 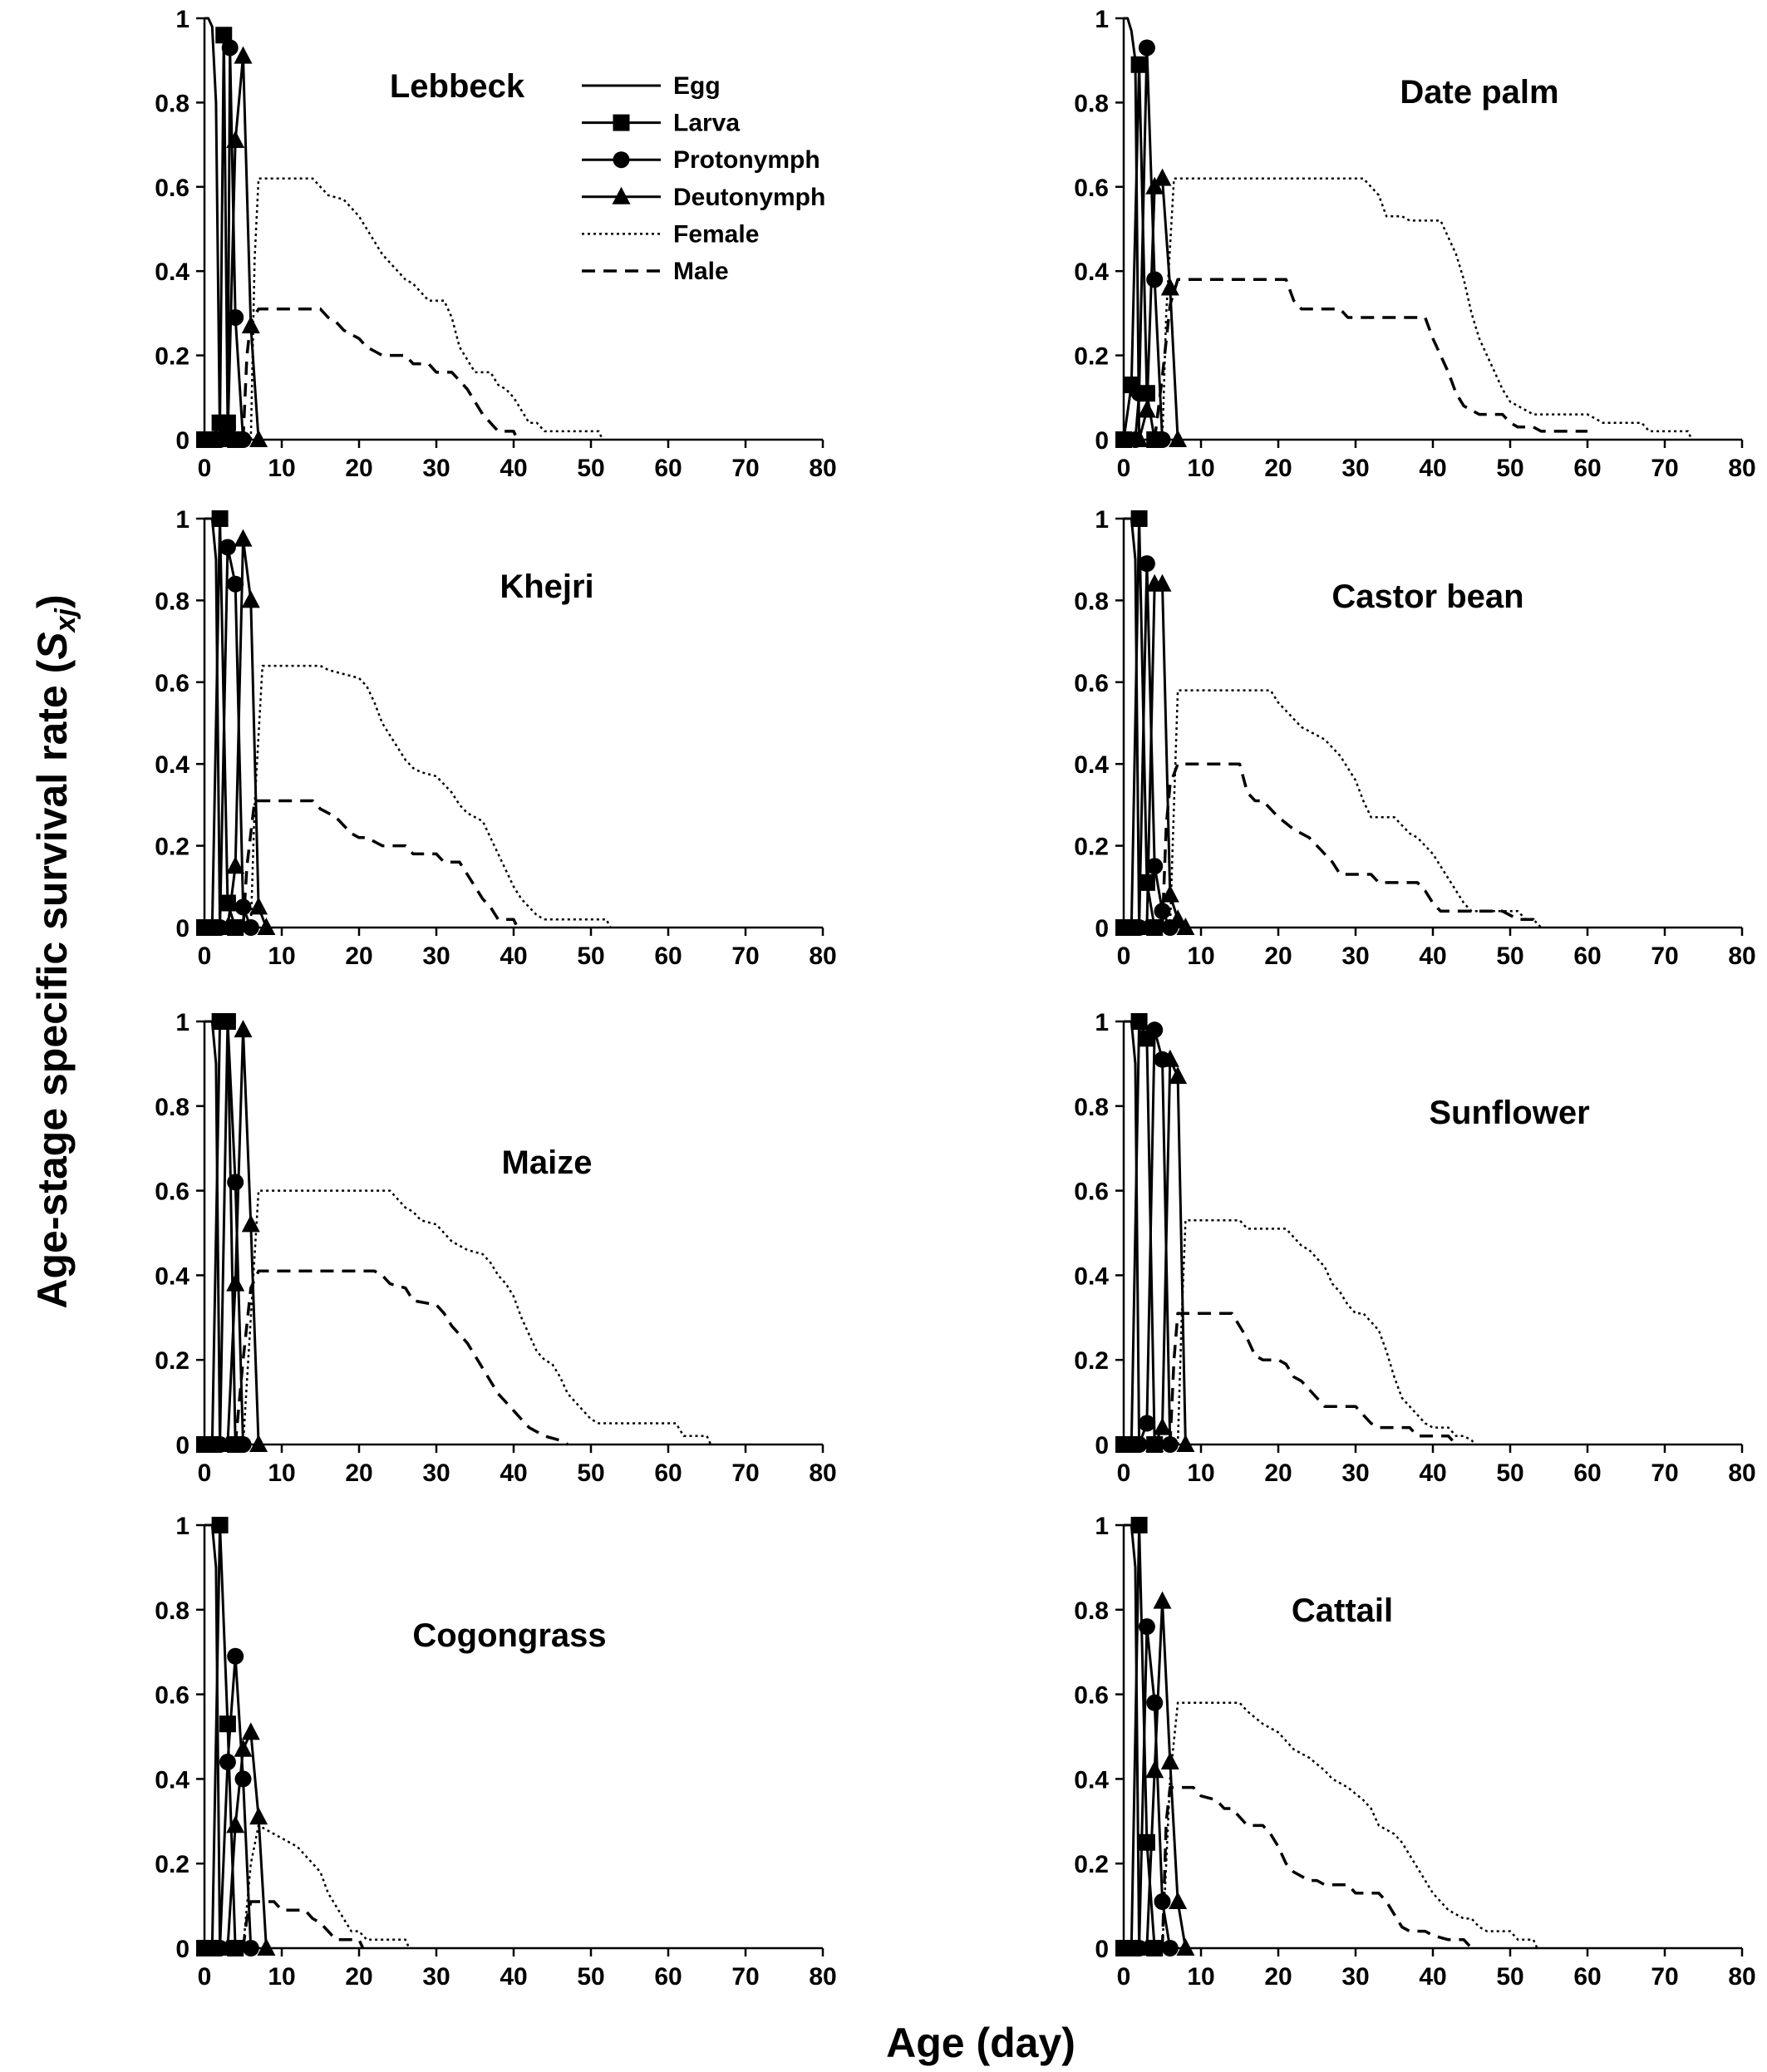 I want to click on legend-item-protonymph: Protonymph, so click(x=701, y=160).